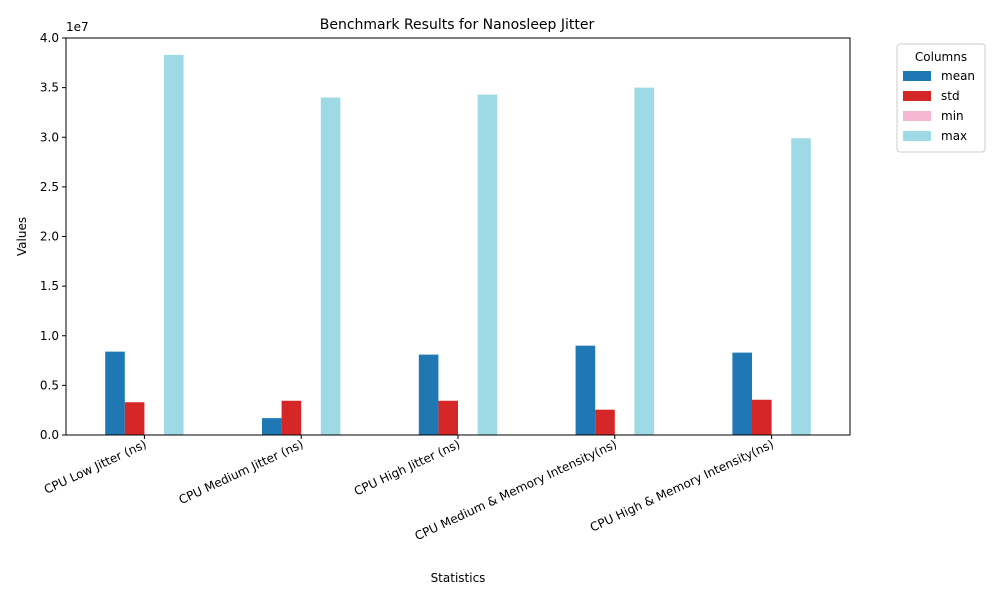  I want to click on x-tick-label: CPU Low Jitter (ns), so click(95, 467).